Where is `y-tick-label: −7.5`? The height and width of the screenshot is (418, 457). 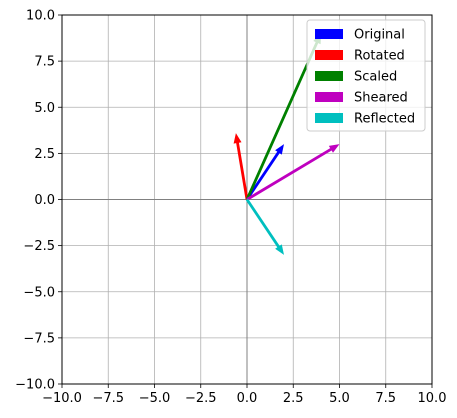
y-tick-label: −7.5 is located at coordinates (39, 338).